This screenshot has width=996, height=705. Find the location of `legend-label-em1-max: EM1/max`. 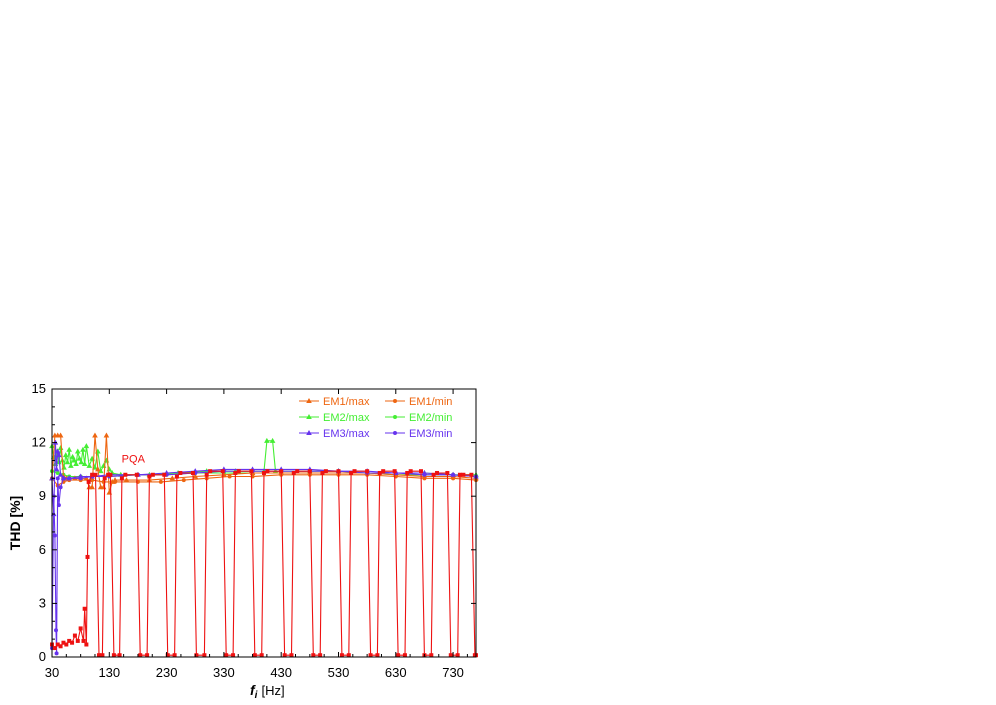

legend-label-em1-max: EM1/max is located at coordinates (346, 402).